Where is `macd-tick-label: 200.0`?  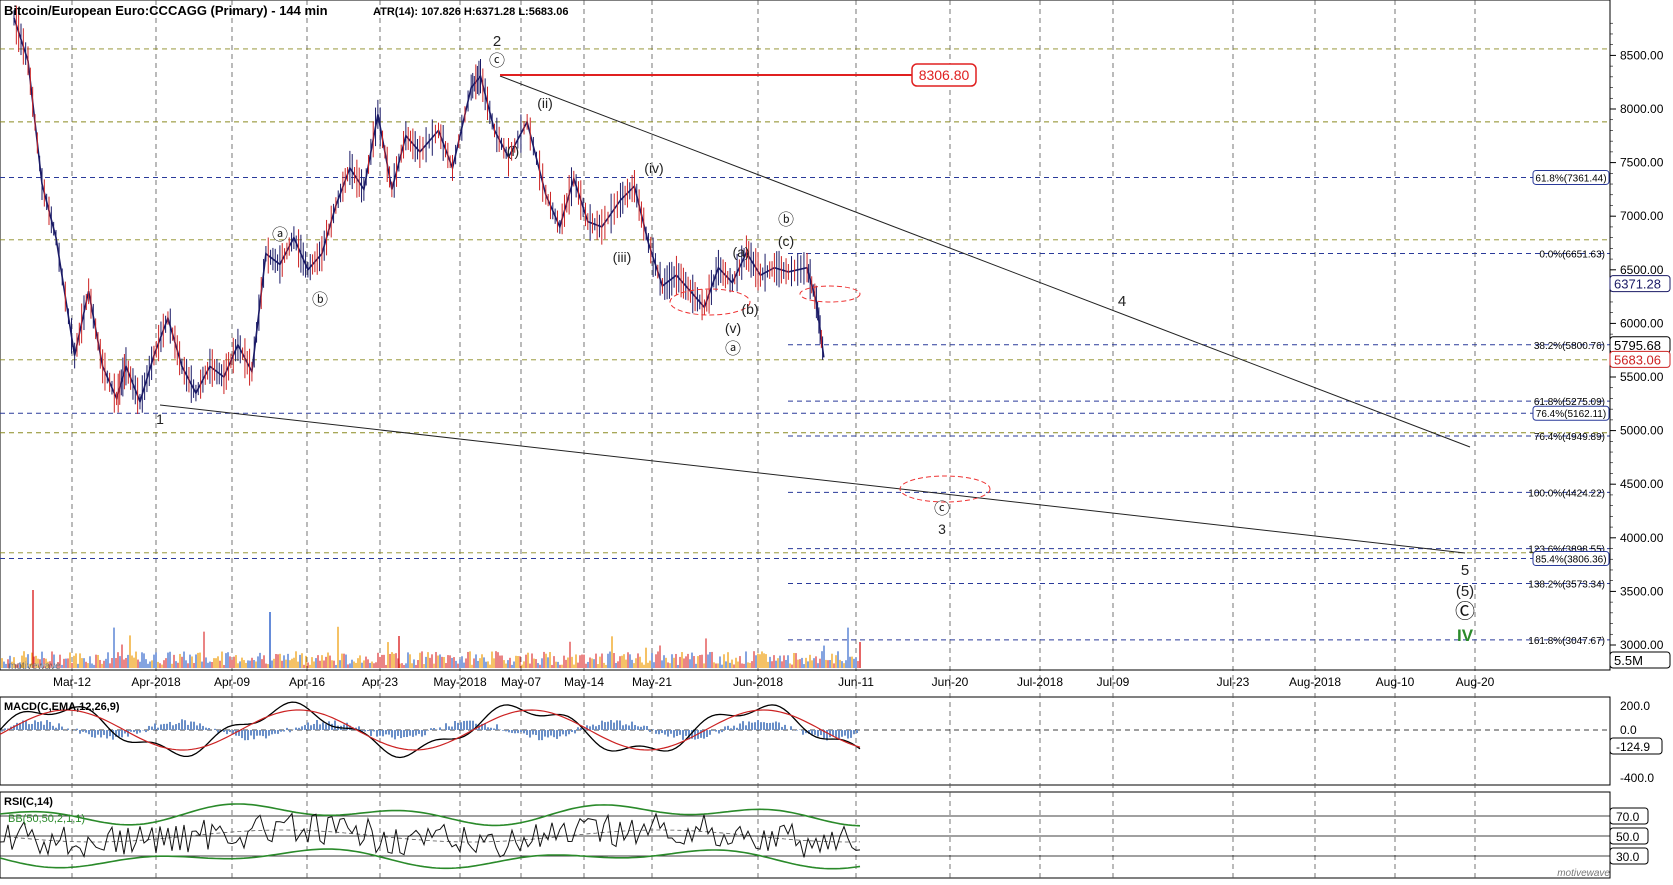
macd-tick-label: 200.0 is located at coordinates (1635, 706).